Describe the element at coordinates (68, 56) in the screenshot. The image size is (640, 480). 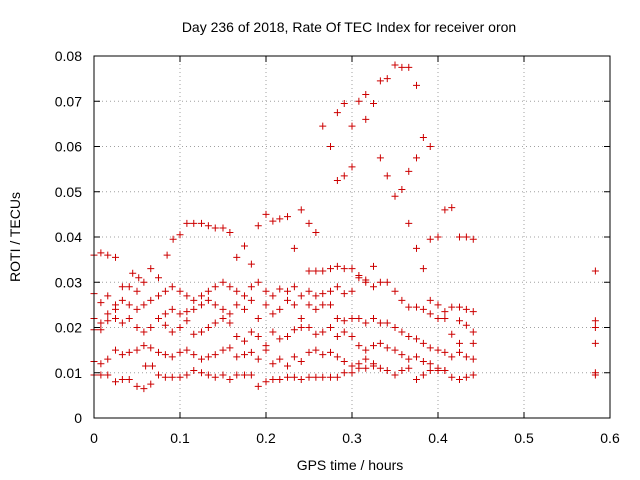
I see `y-tick-label: 0.08` at that location.